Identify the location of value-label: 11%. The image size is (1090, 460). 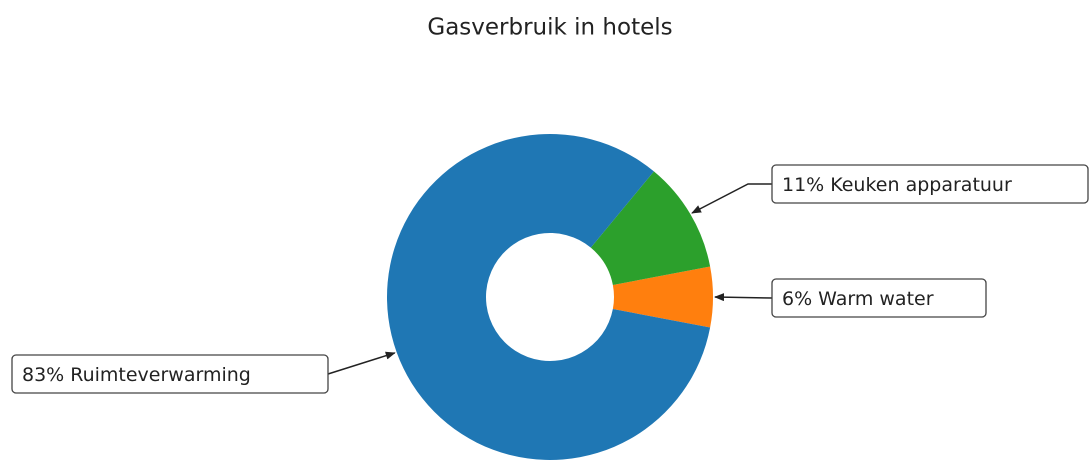
(803, 185).